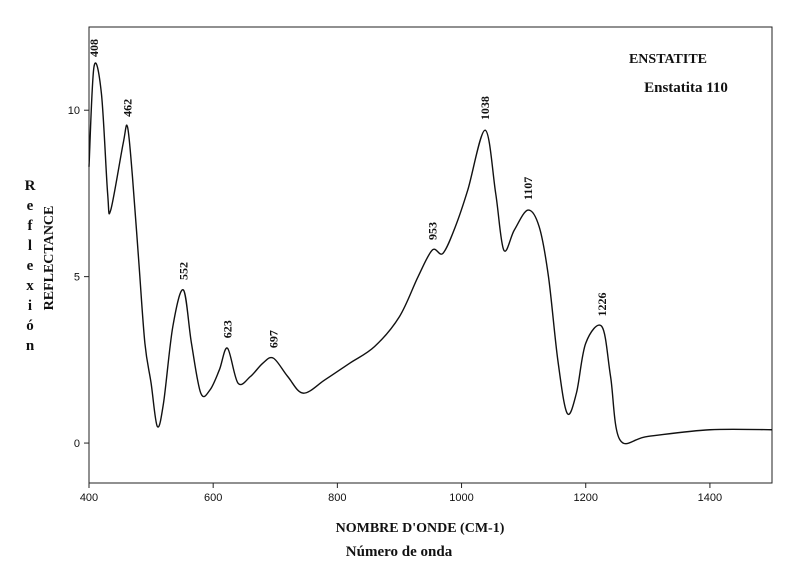 This screenshot has width=800, height=573. I want to click on chart-title: ENSTATITE, so click(668, 59).